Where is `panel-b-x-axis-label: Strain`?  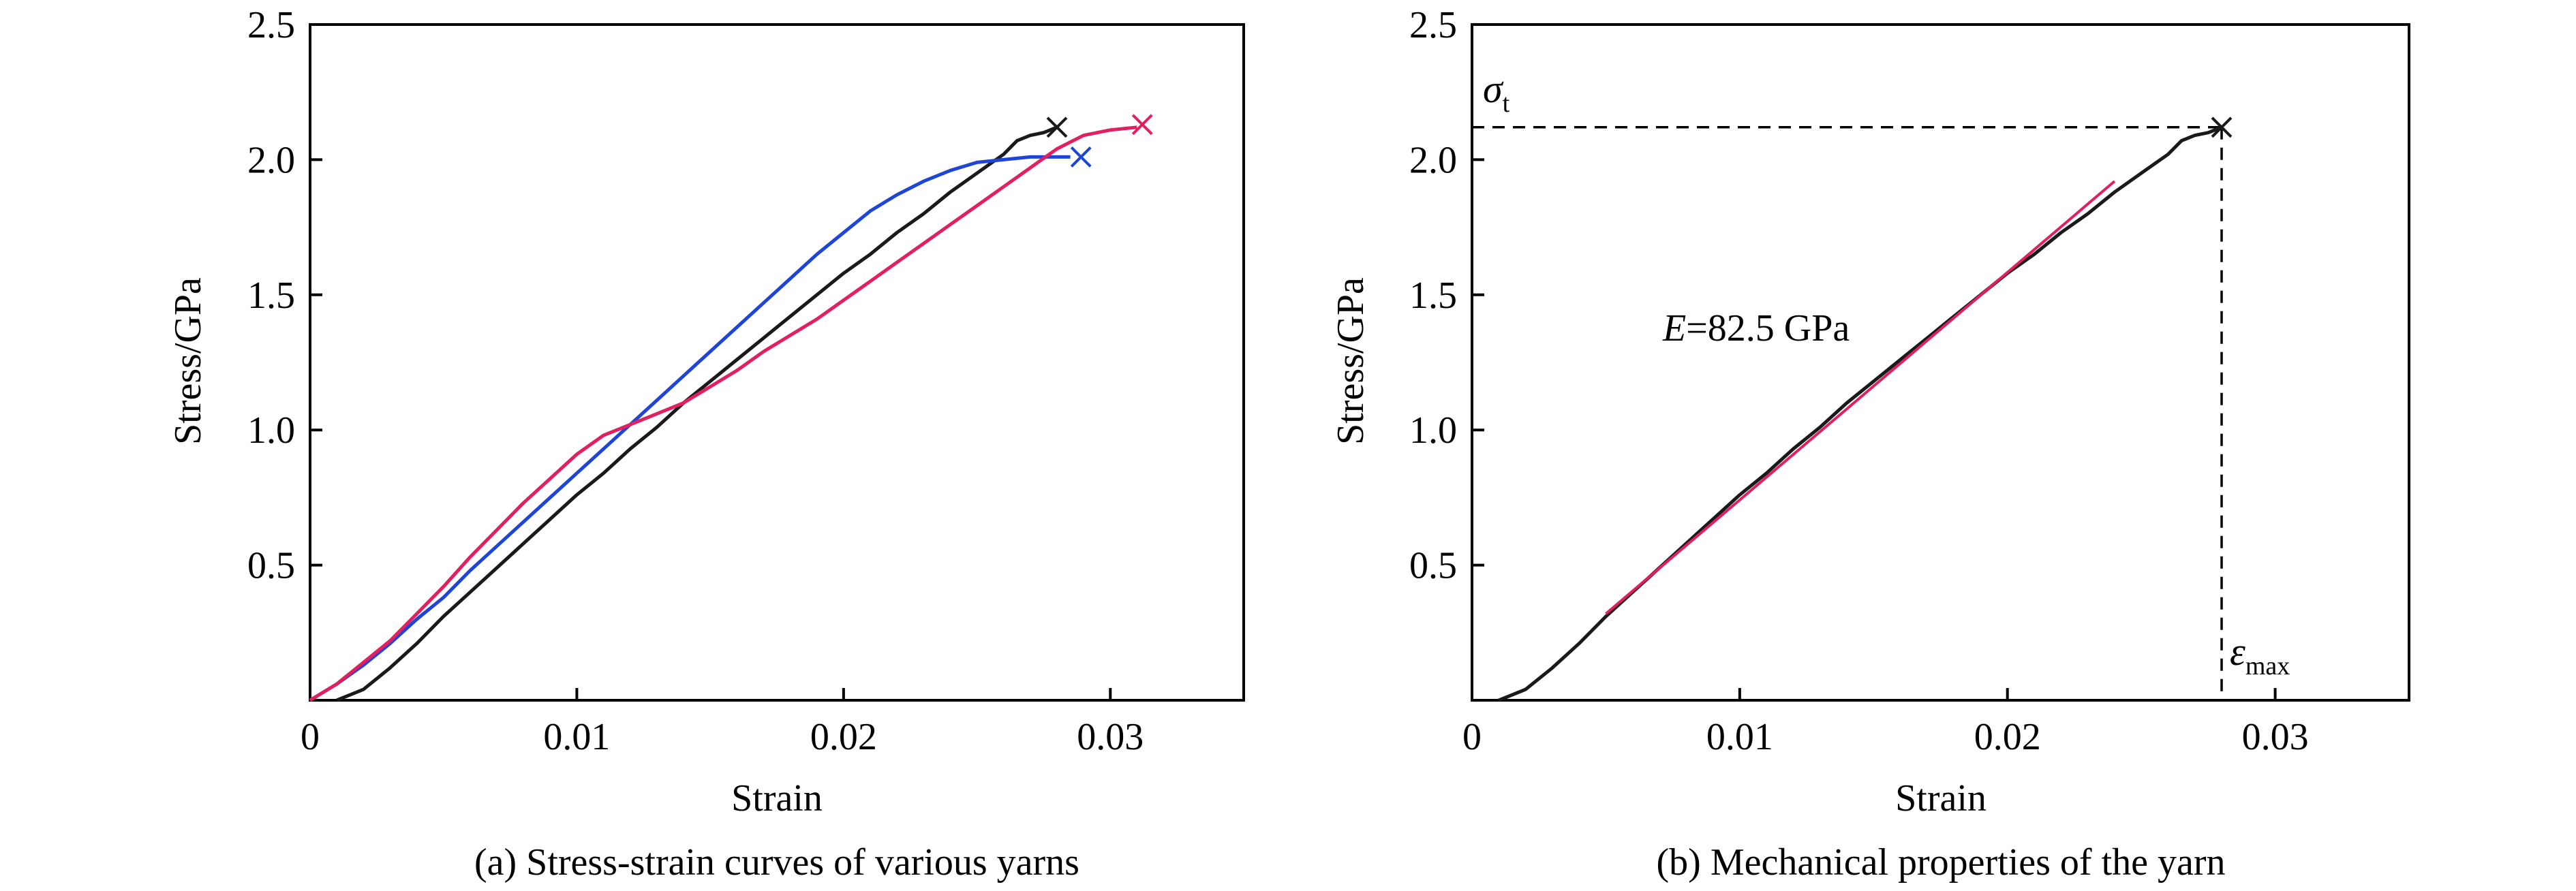 panel-b-x-axis-label: Strain is located at coordinates (1941, 798).